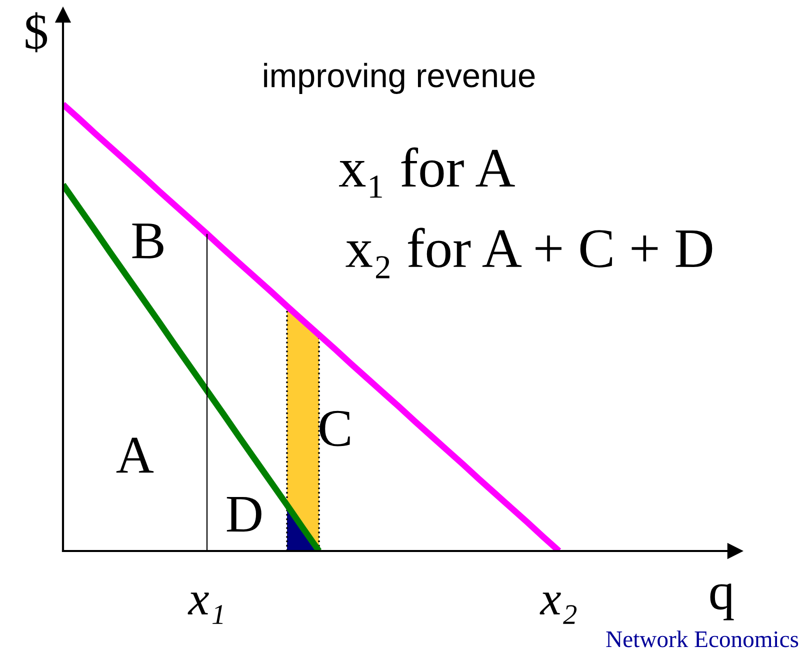 This screenshot has width=803, height=654. I want to click on annotation: D, so click(244, 514).